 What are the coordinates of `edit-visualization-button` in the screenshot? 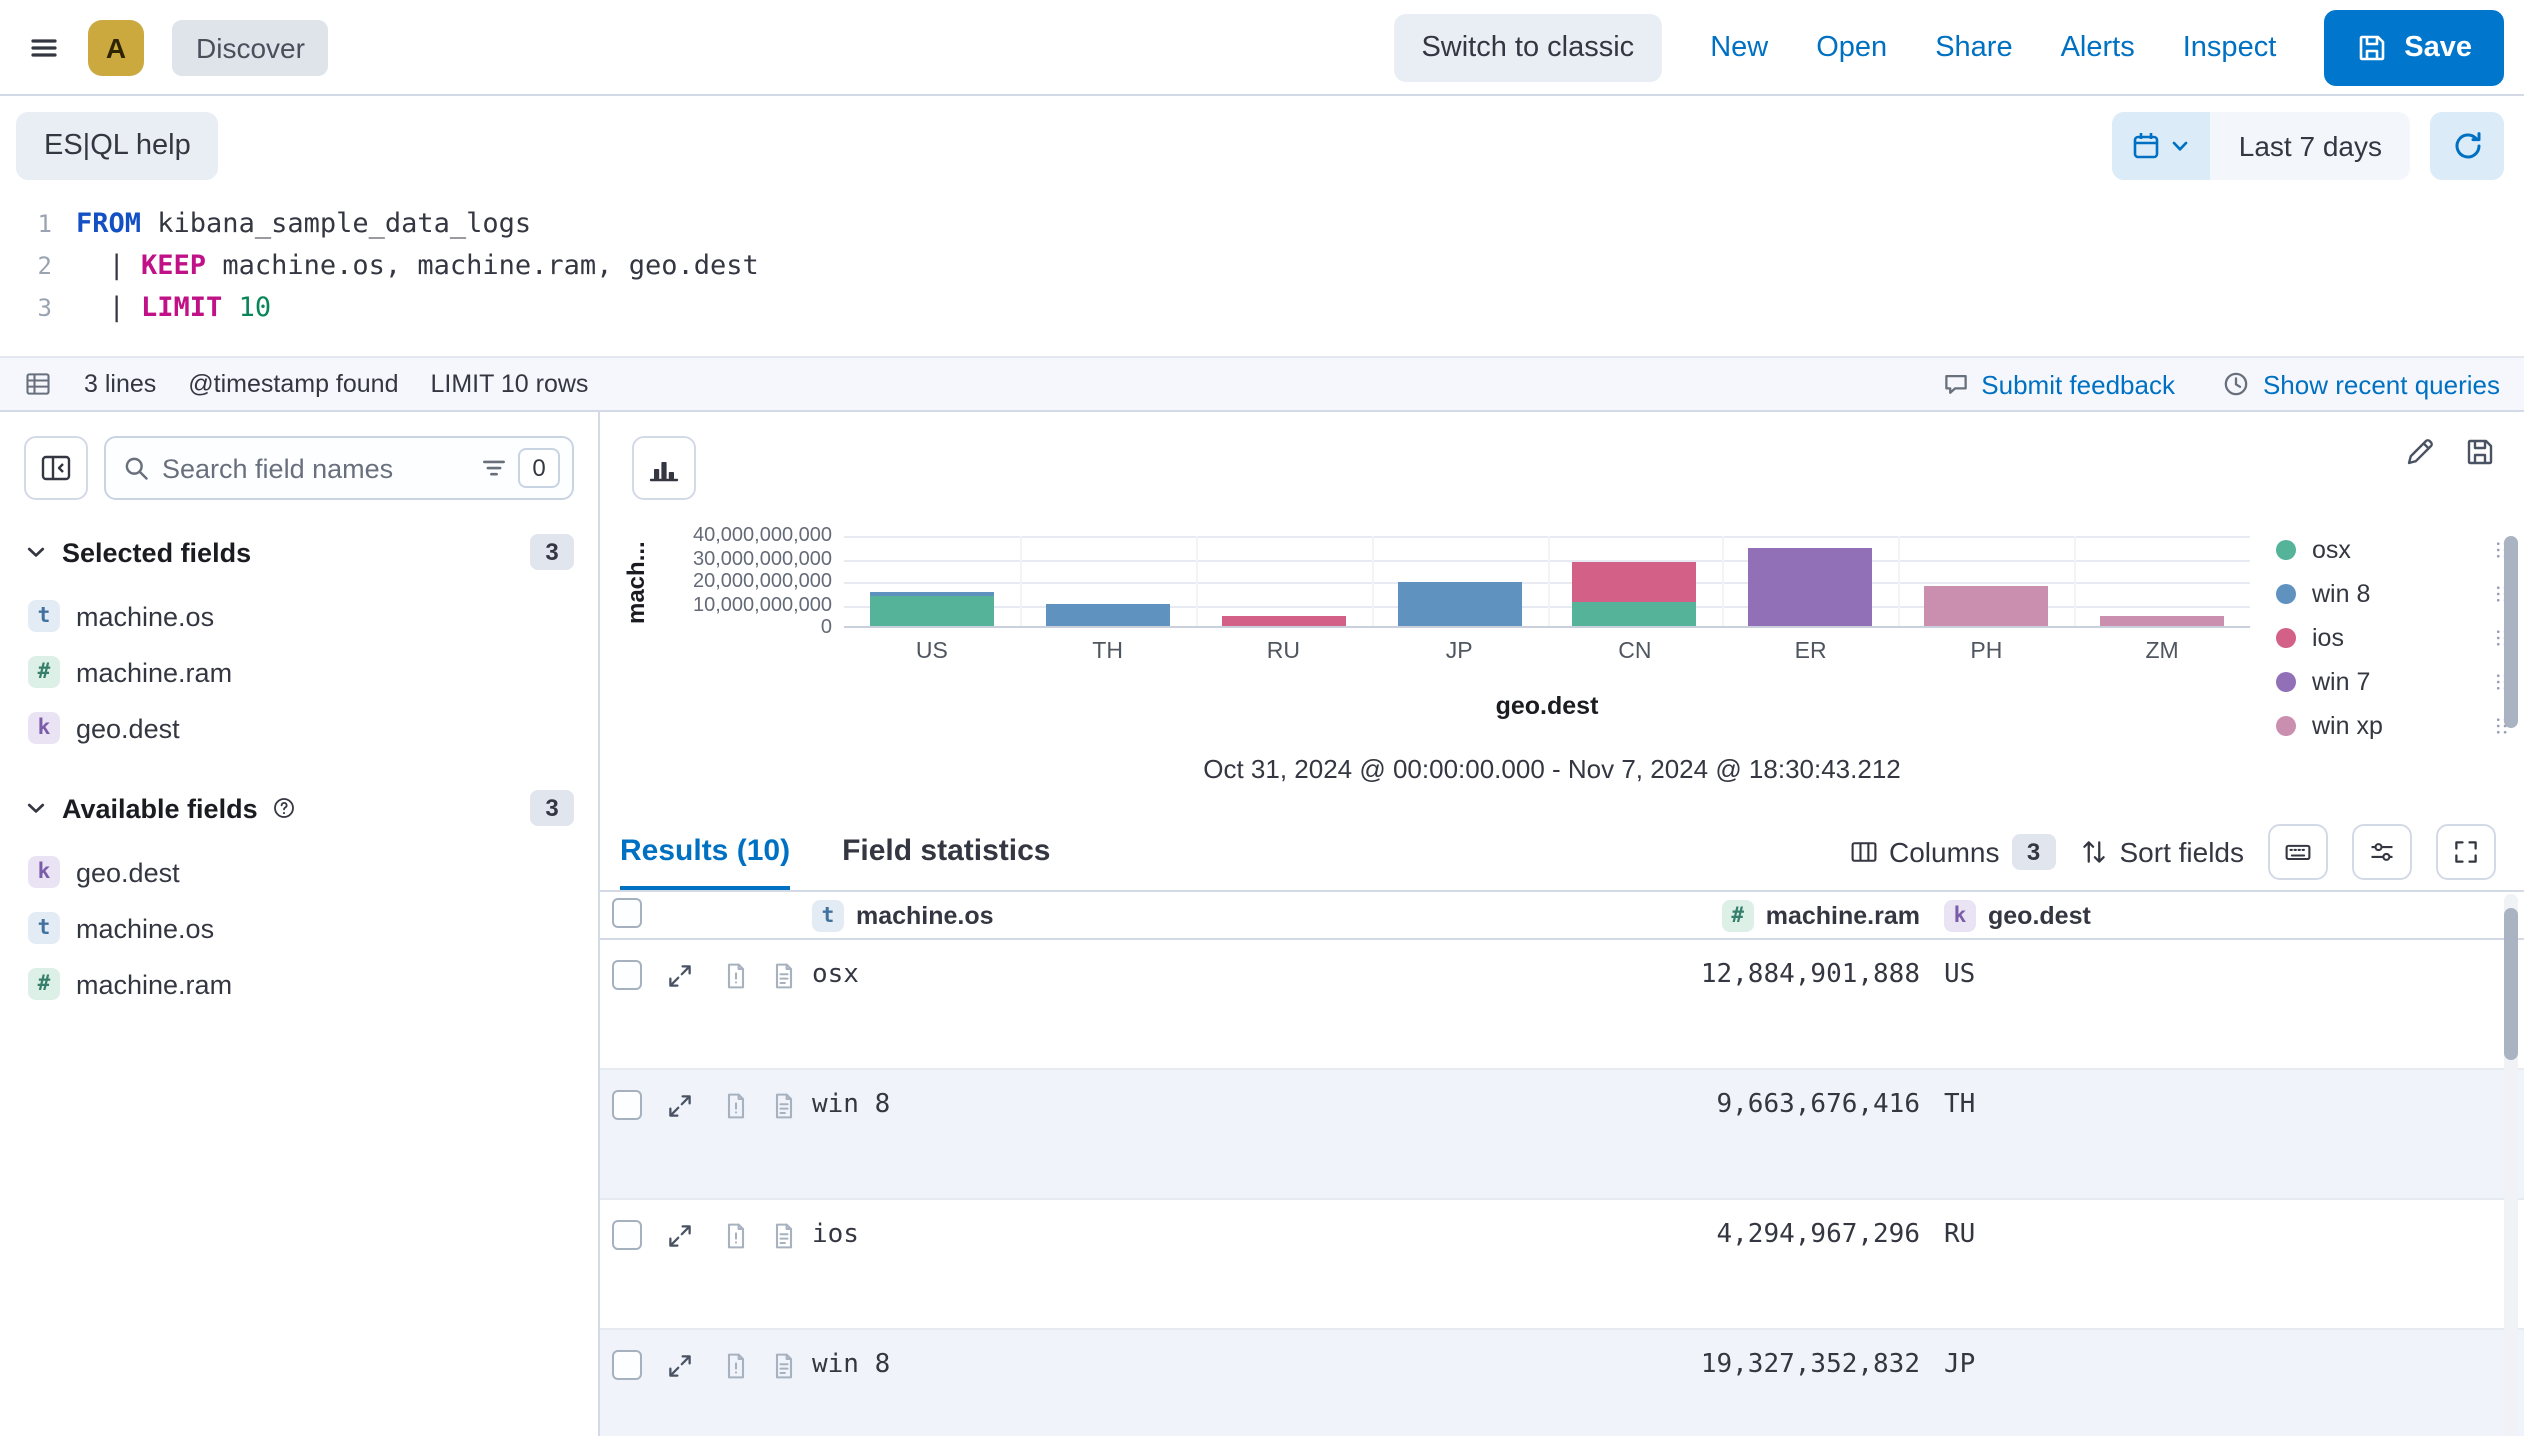 It's located at (2420, 452).